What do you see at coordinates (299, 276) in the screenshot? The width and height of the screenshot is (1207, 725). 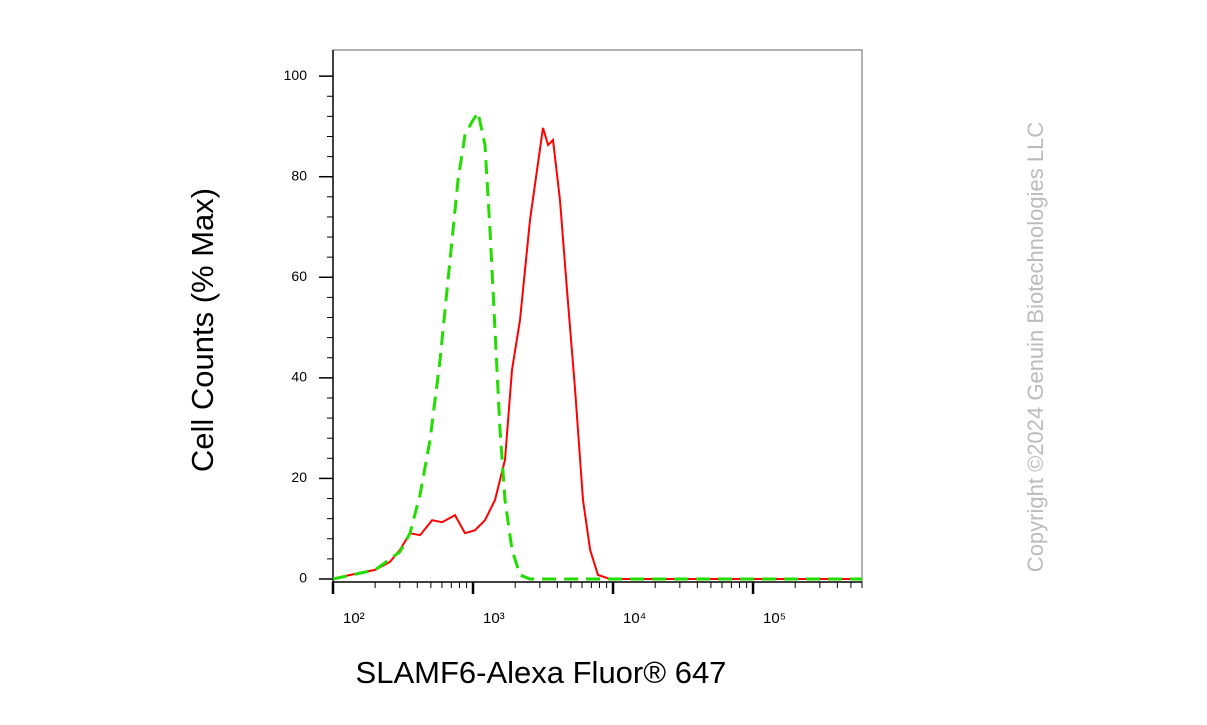 I see `y-tick-label: 60` at bounding box center [299, 276].